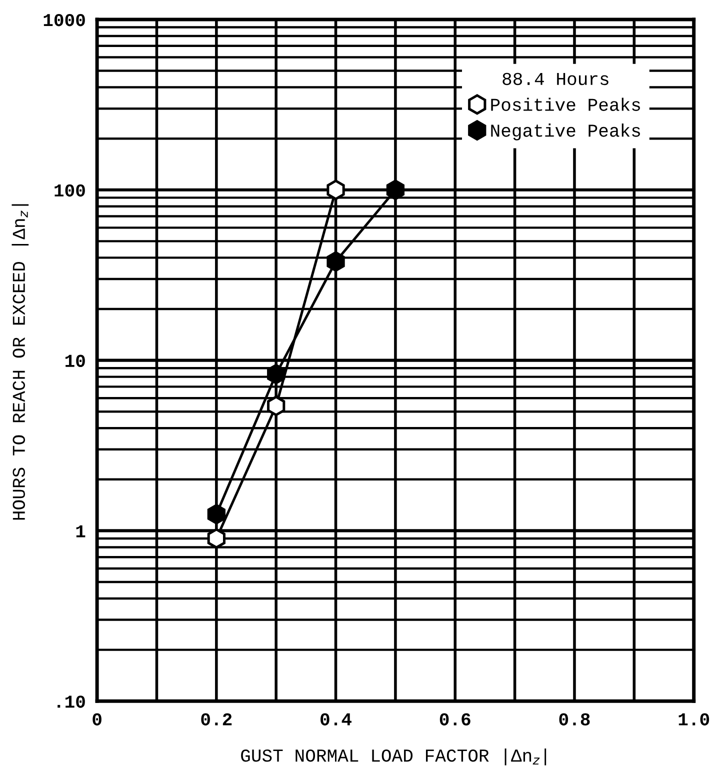  What do you see at coordinates (71, 702) in the screenshot?
I see `y-tick-label: .10` at bounding box center [71, 702].